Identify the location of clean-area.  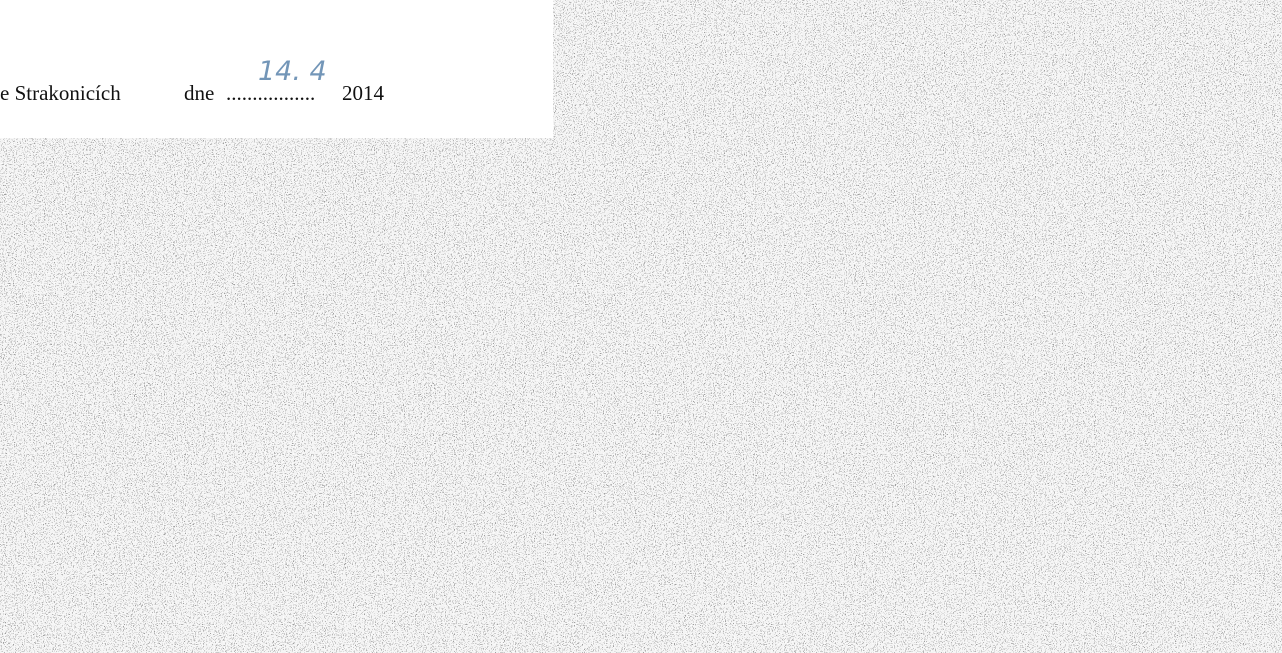
(276, 69).